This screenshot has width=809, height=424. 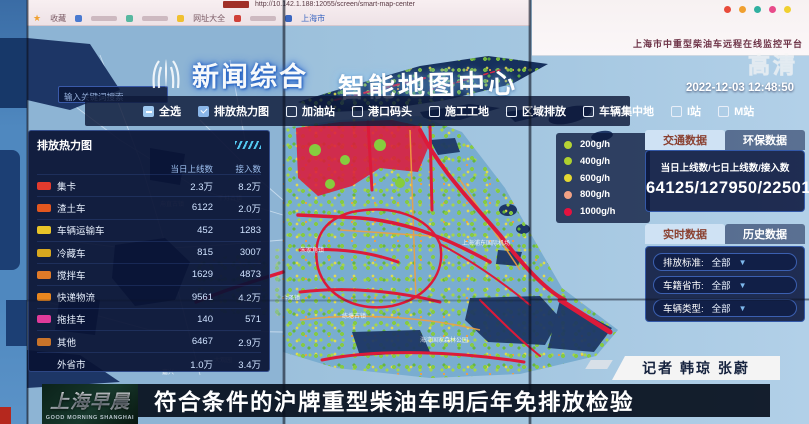 What do you see at coordinates (725, 168) in the screenshot?
I see `online-metric-label: 当日上线数/七日上线数/接入数` at bounding box center [725, 168].